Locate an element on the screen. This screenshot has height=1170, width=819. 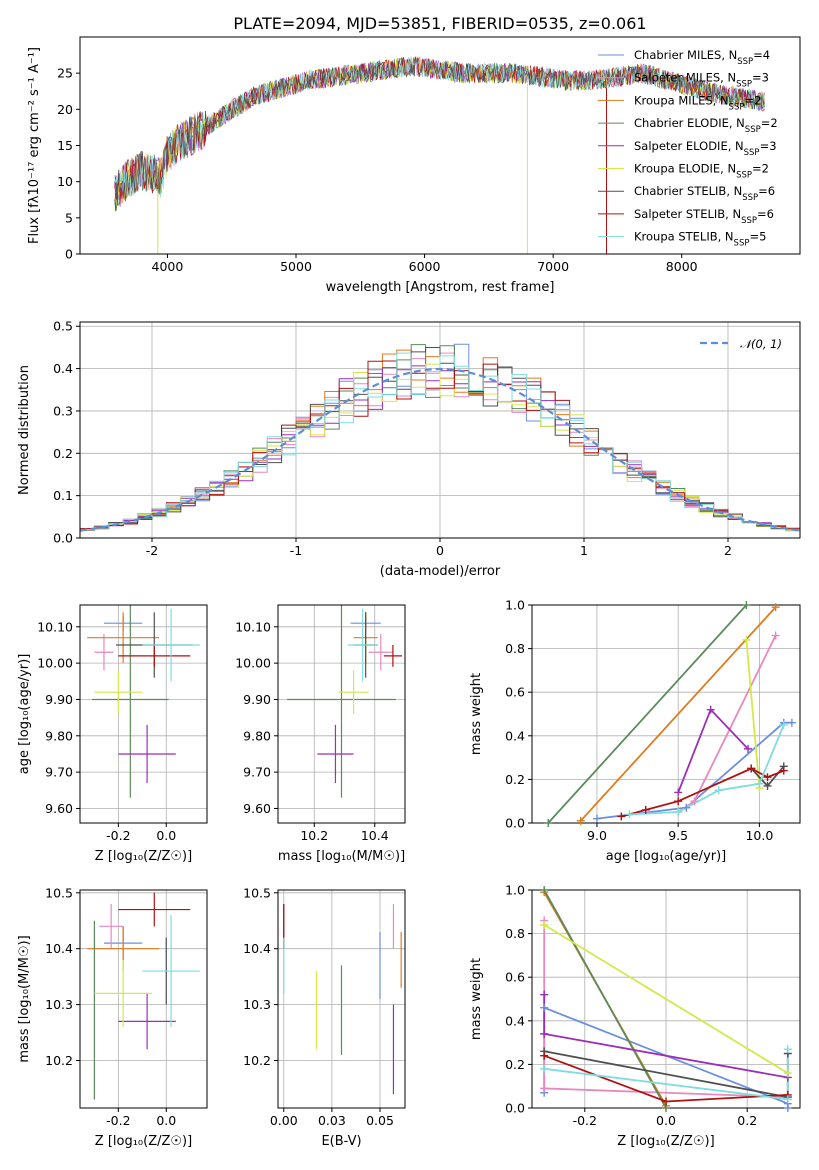
x-axis-label: wavelength [Angstrom, rest frame] is located at coordinates (440, 287).